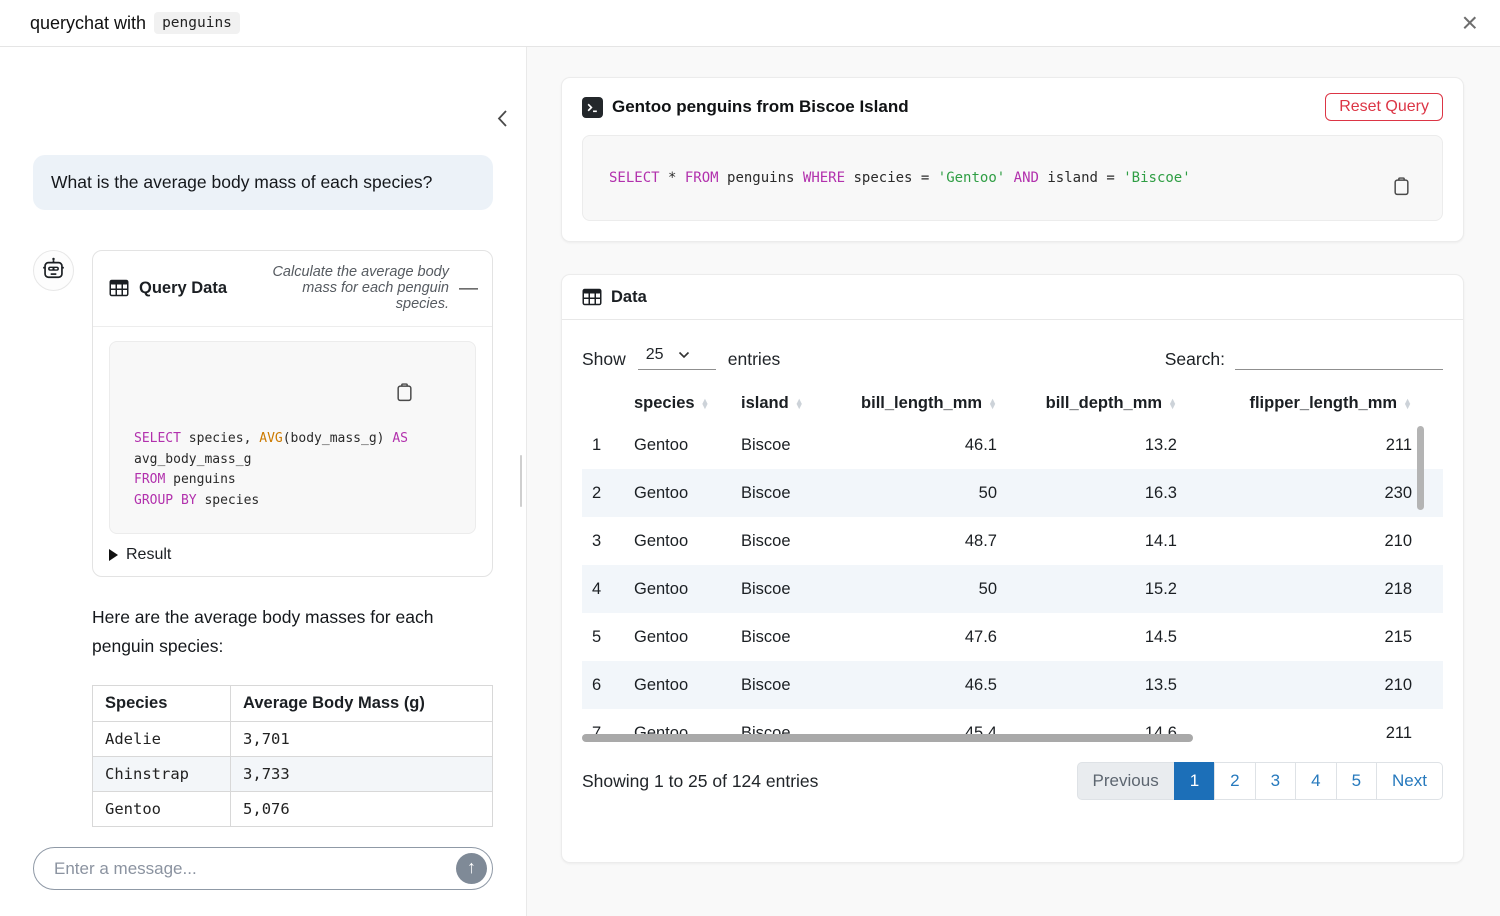 This screenshot has width=1500, height=916. Describe the element at coordinates (1356, 781) in the screenshot. I see `page-button-5: 5` at that location.